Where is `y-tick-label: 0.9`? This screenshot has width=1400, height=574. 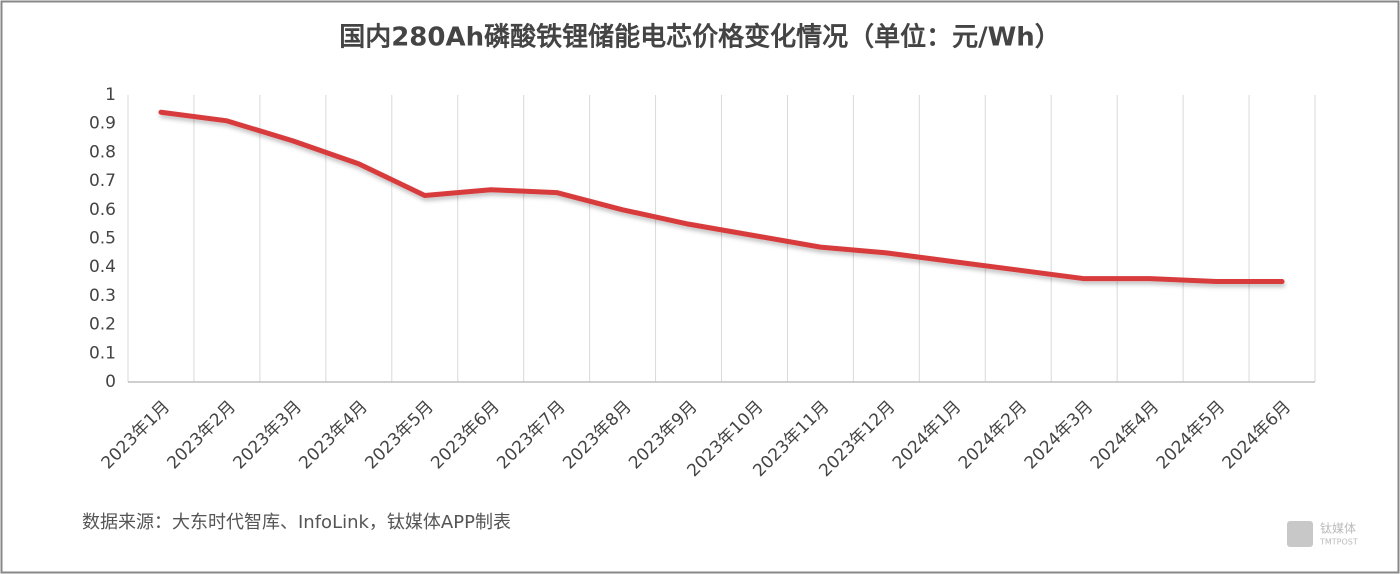 y-tick-label: 0.9 is located at coordinates (102, 124).